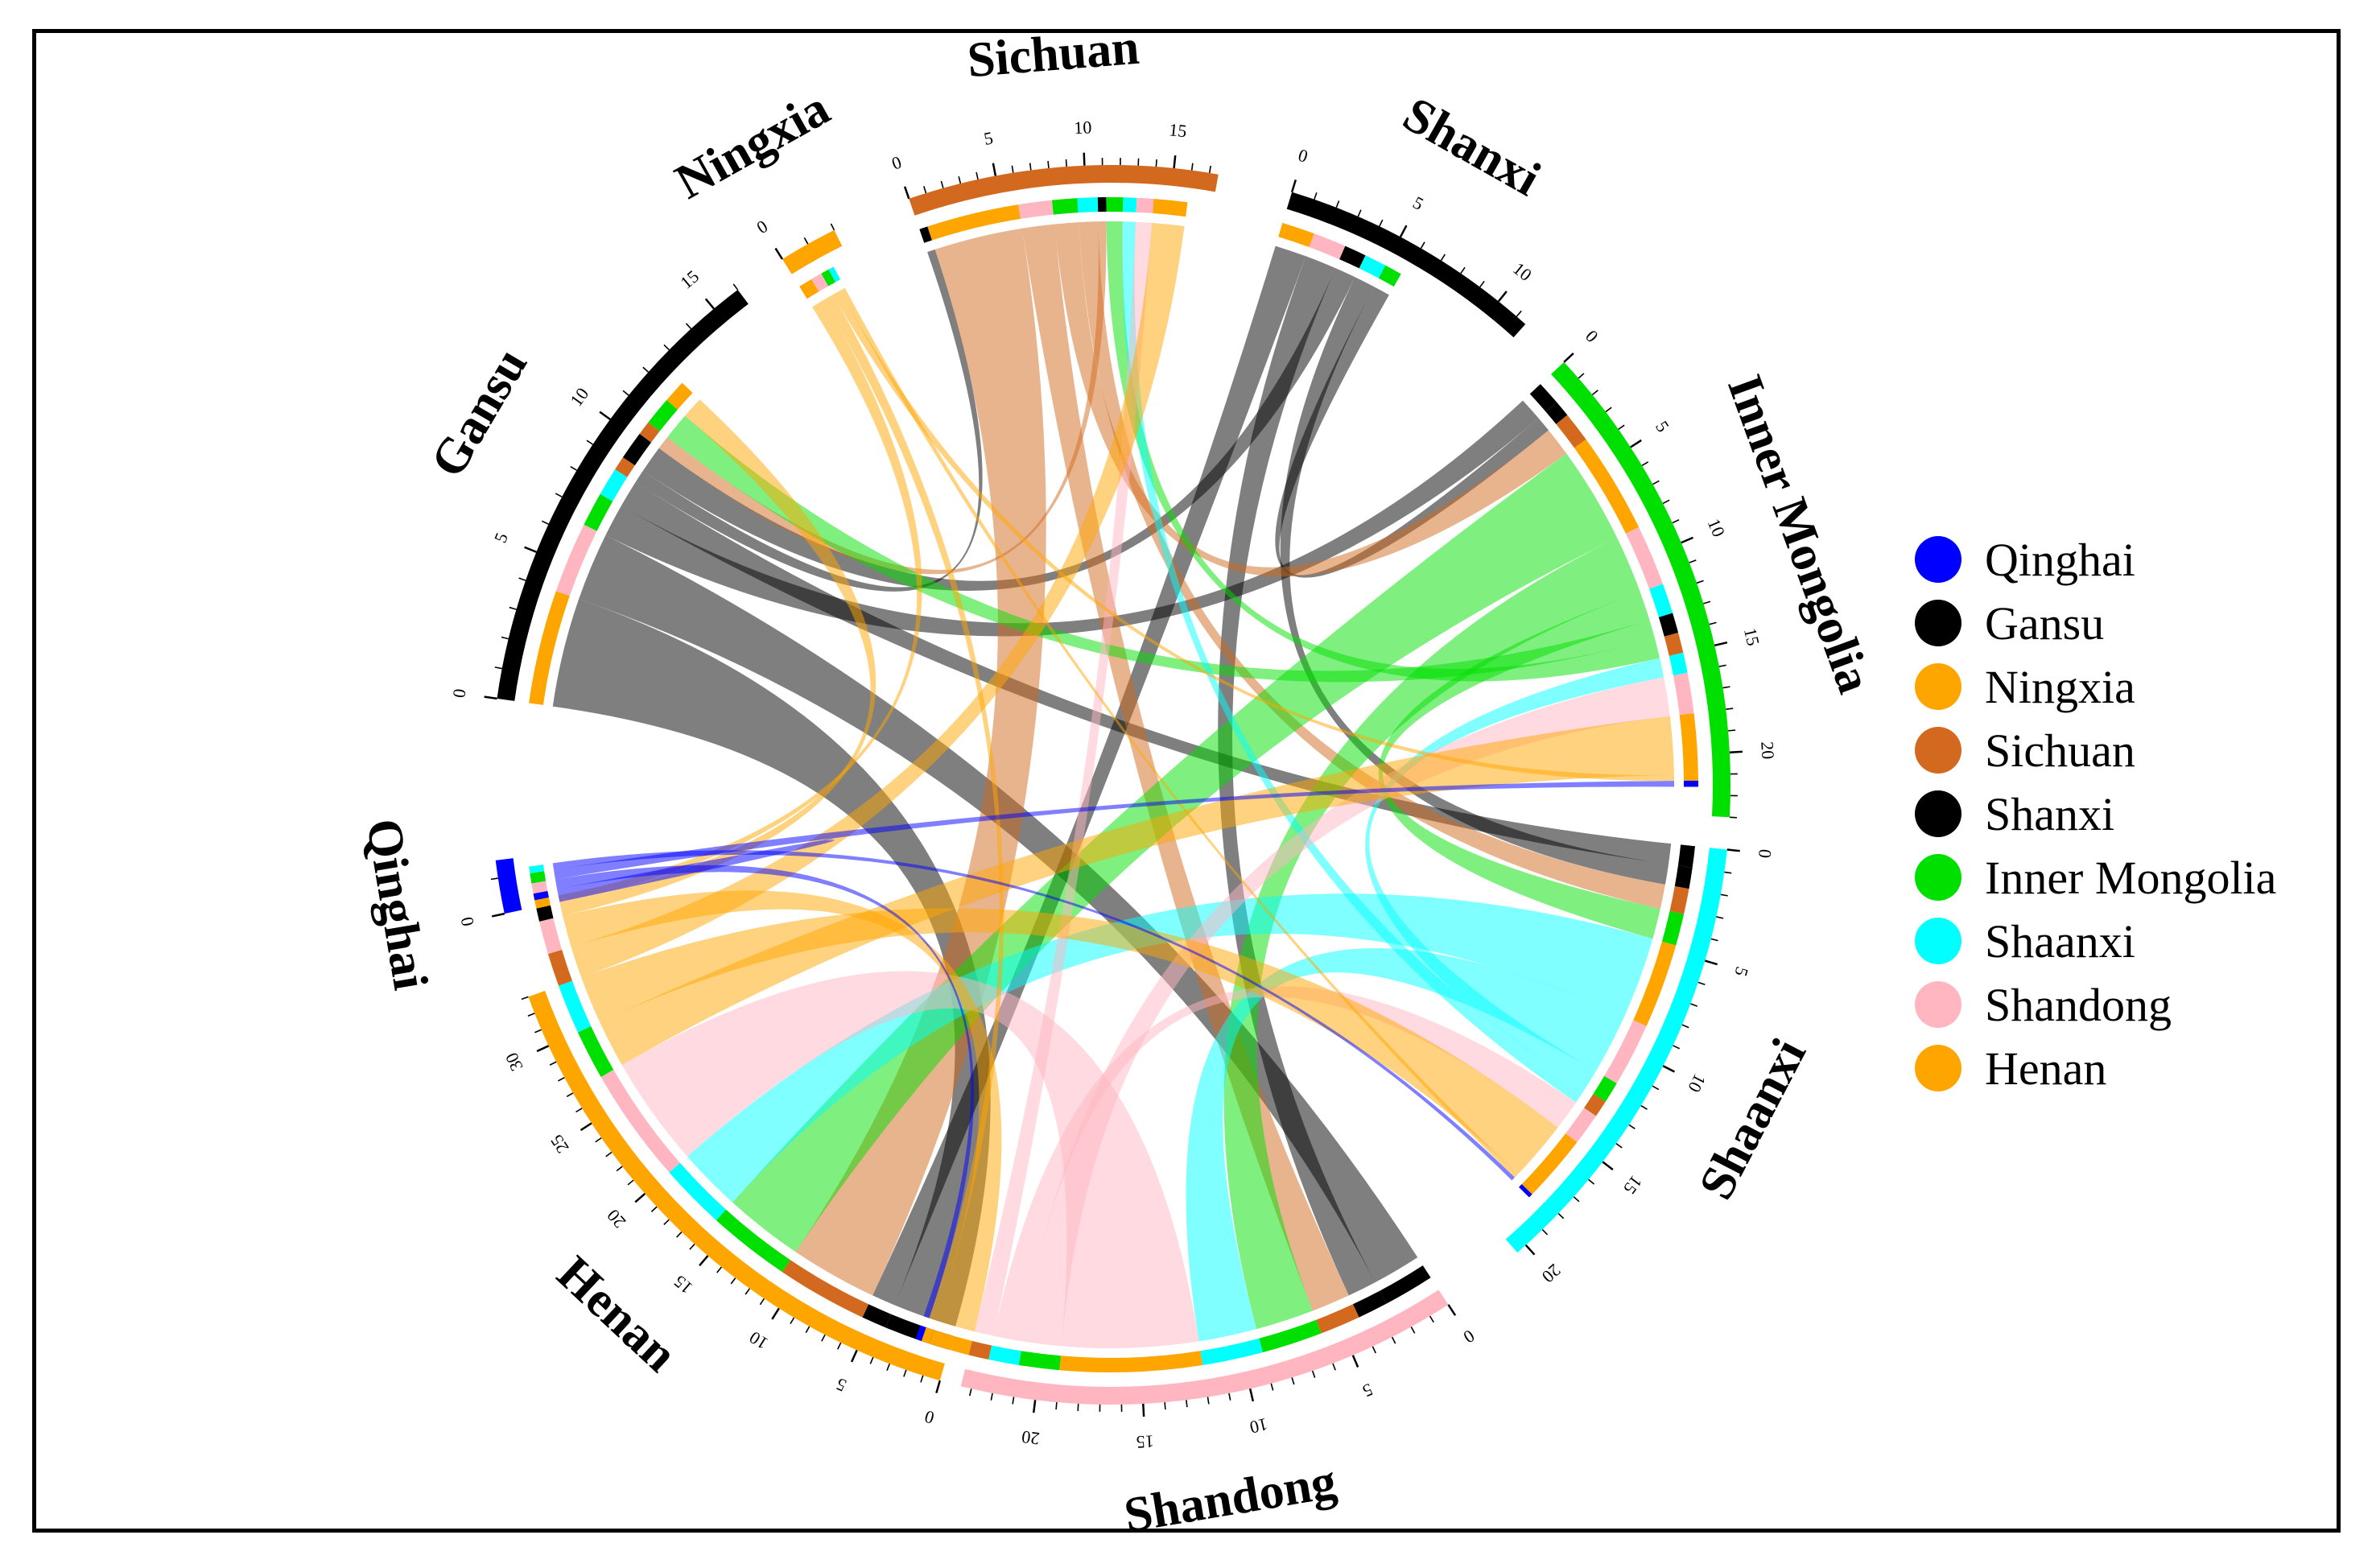 Image resolution: width=2376 pixels, height=1568 pixels. I want to click on sector-label: Shandong, so click(1230, 1498).